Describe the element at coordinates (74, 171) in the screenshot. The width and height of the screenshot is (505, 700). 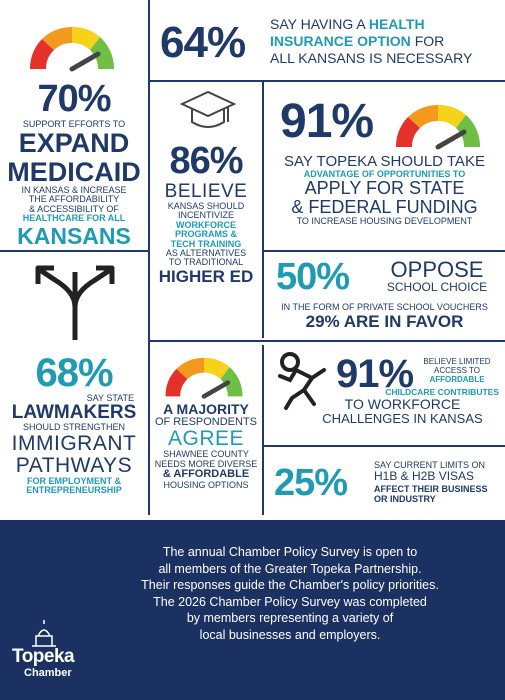
I see `text: MEDICAID` at that location.